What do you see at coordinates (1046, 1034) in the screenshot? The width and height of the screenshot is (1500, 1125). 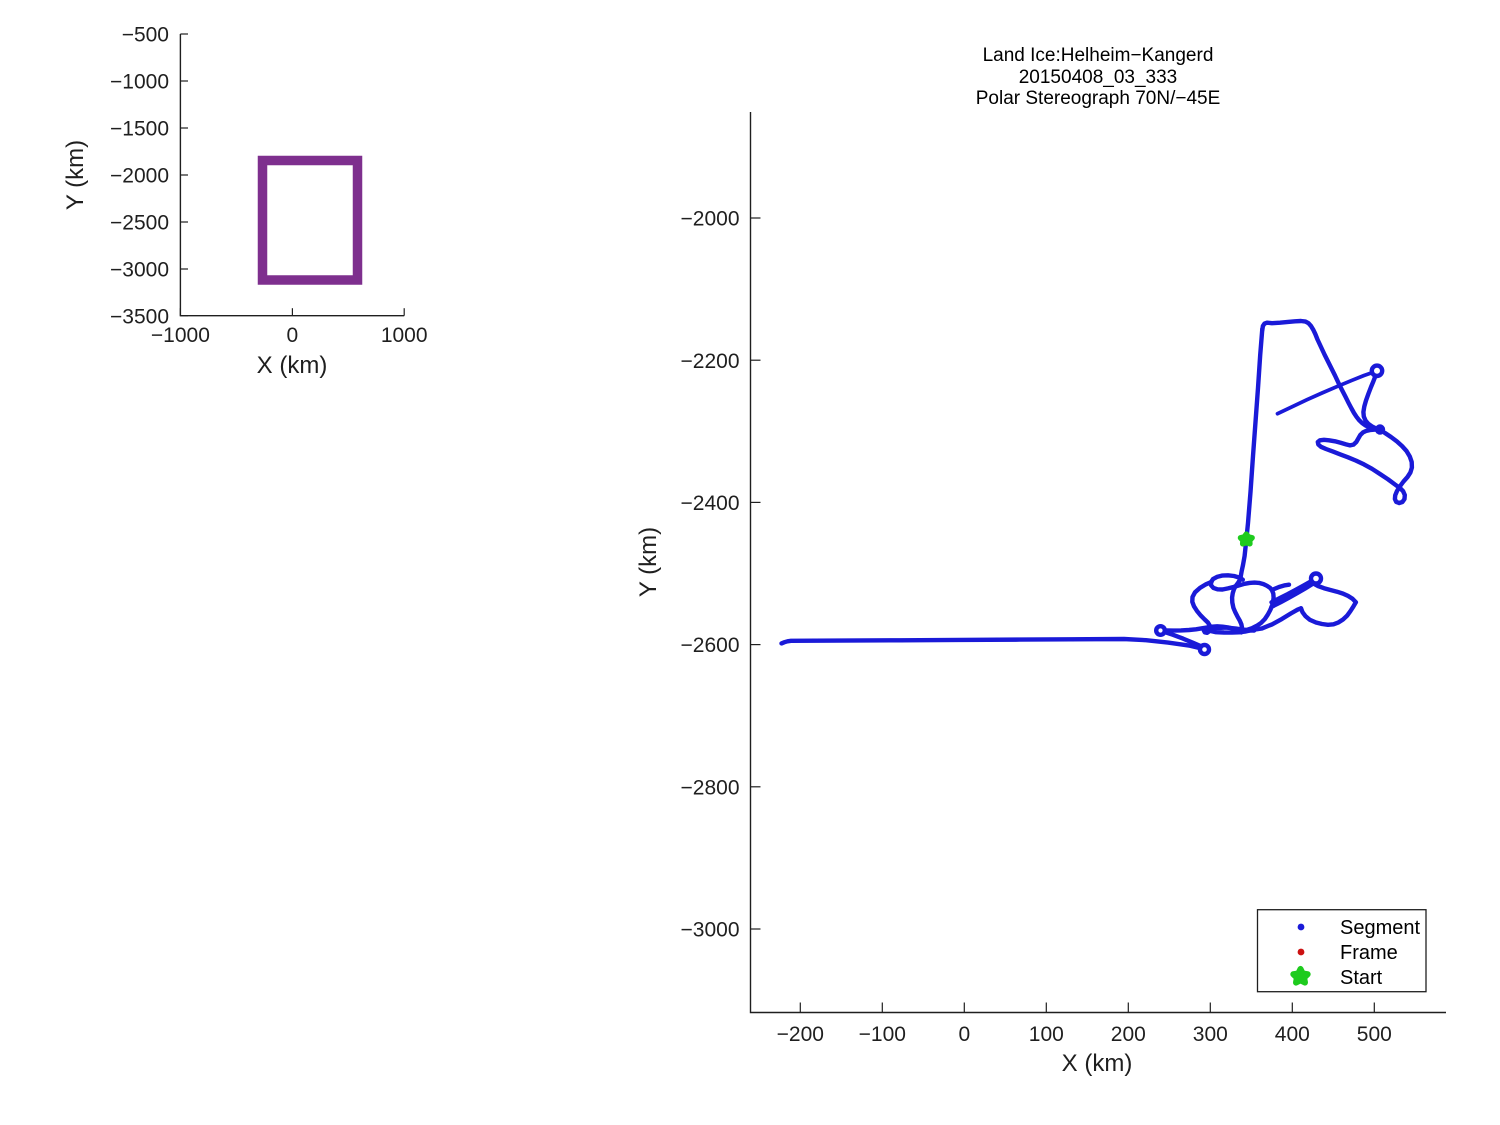 I see `svg-text: 100` at bounding box center [1046, 1034].